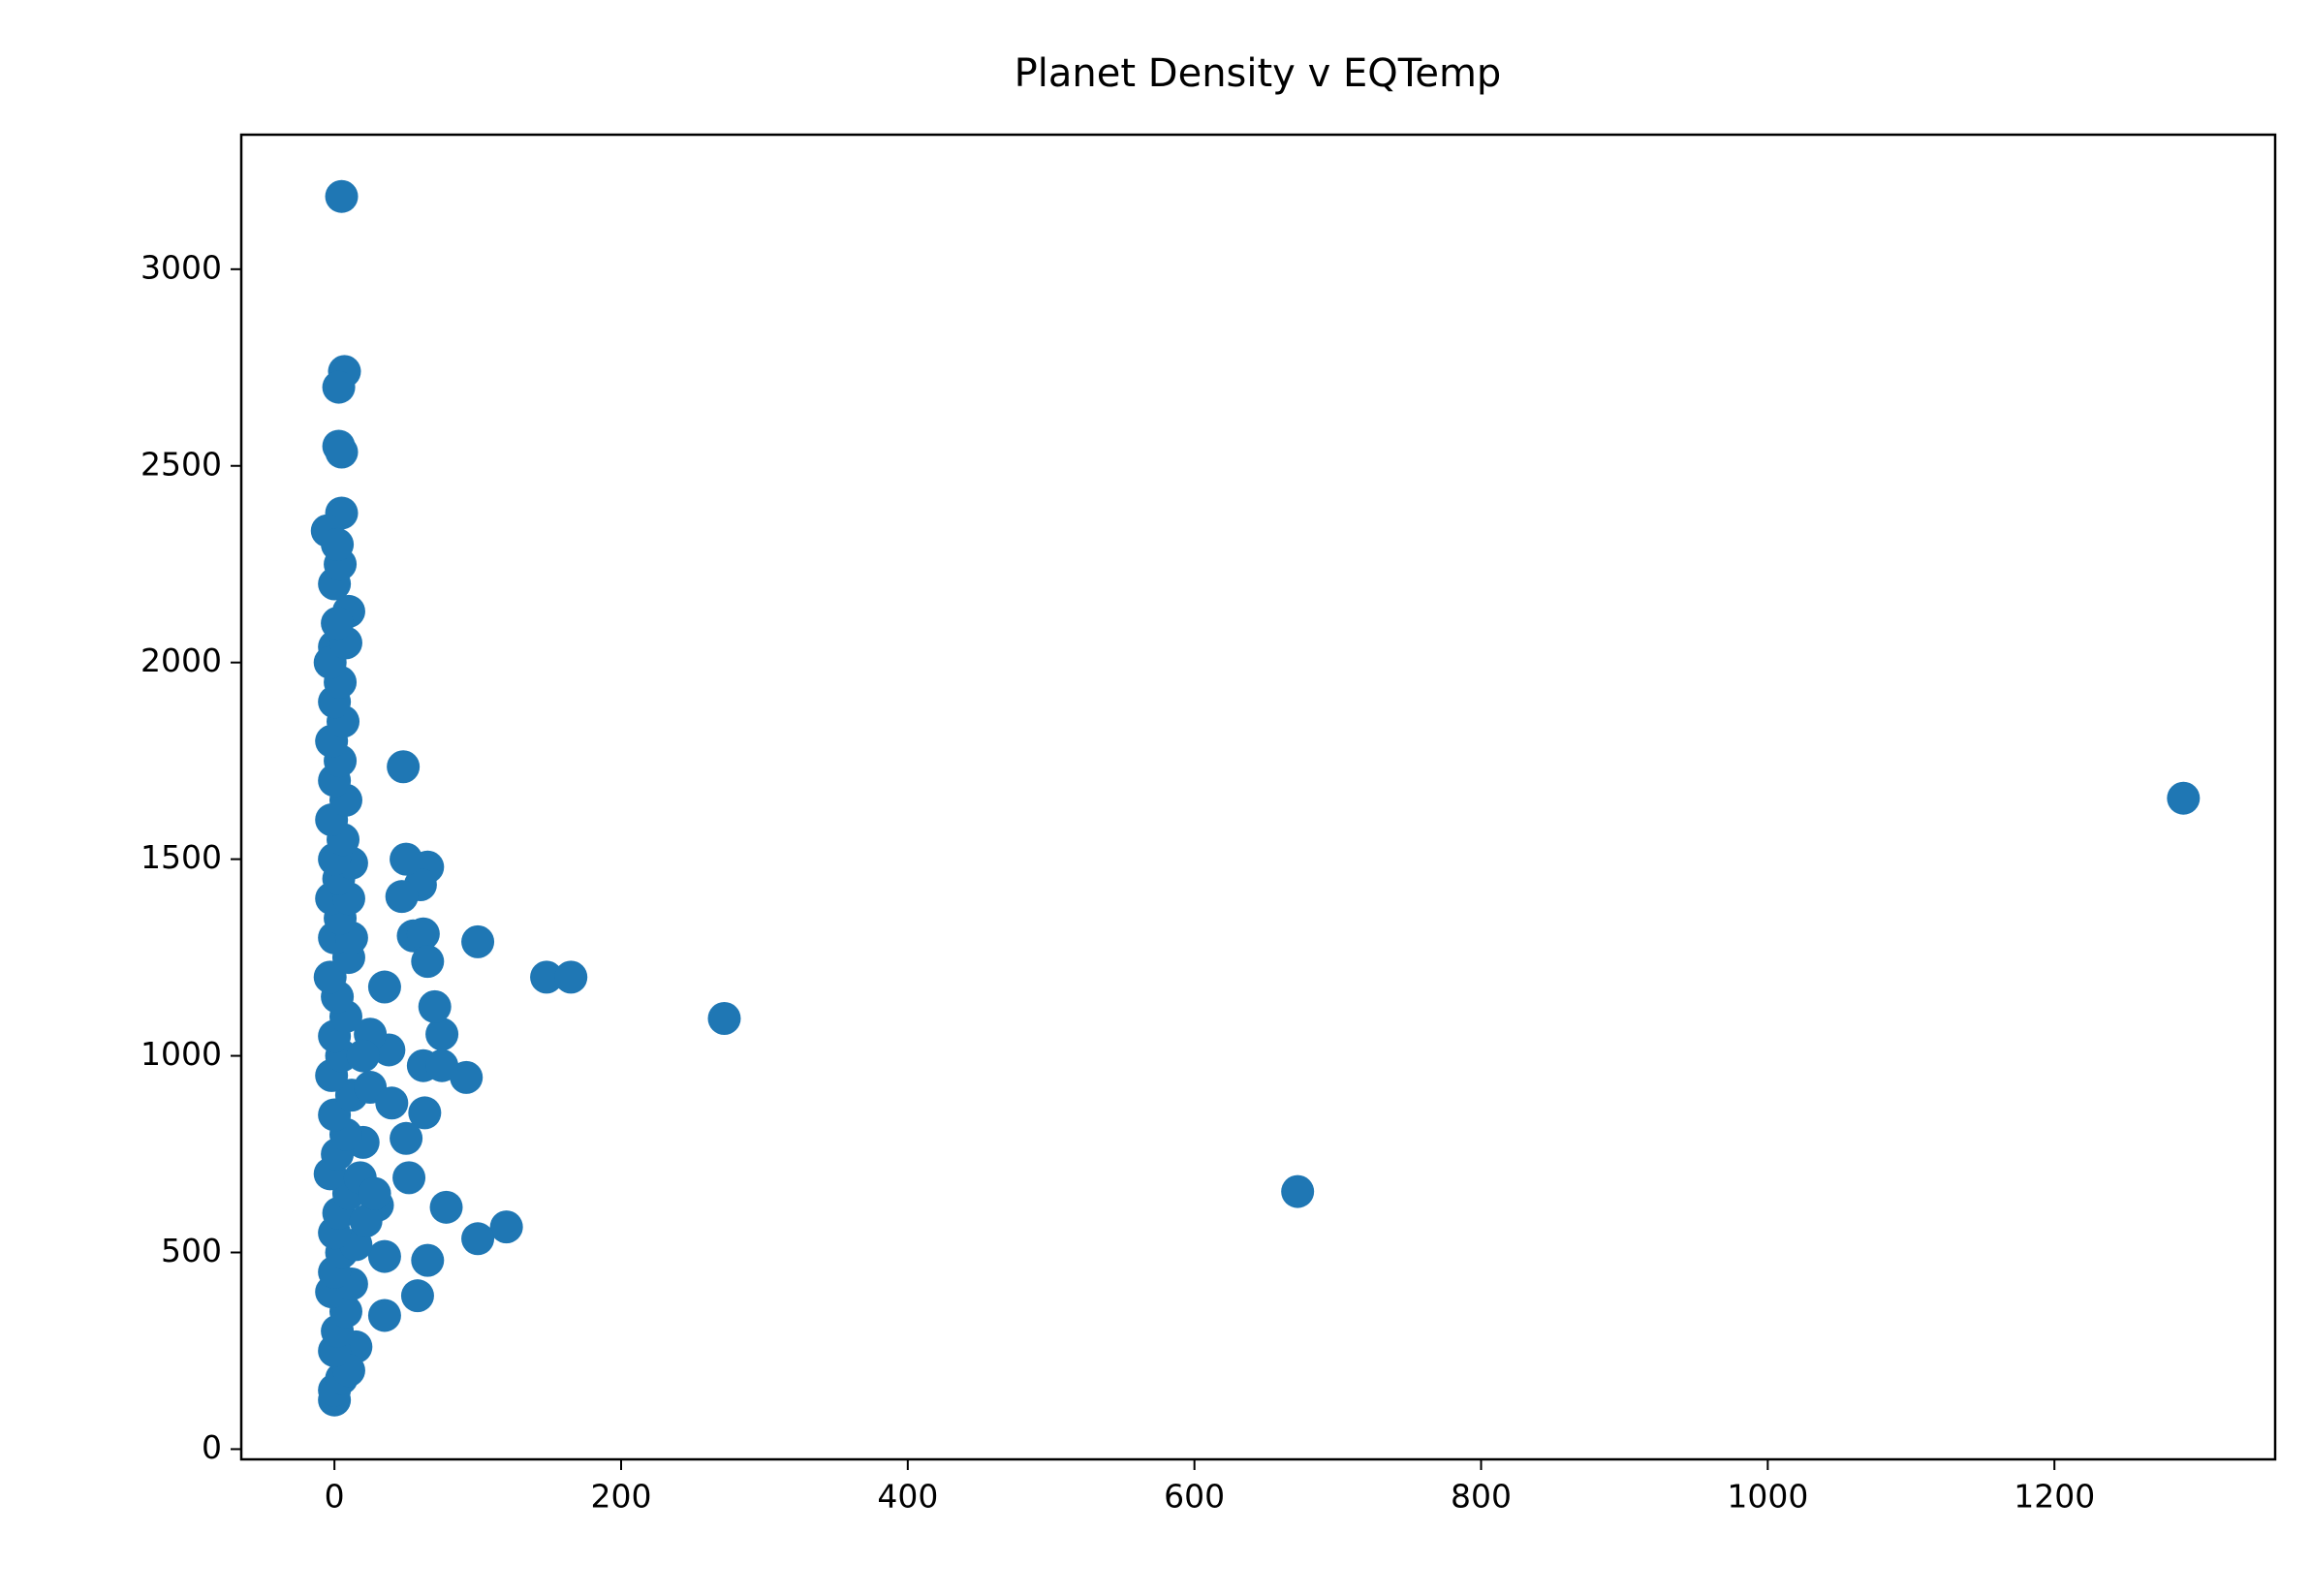 This screenshot has width=2311, height=1596. What do you see at coordinates (181, 267) in the screenshot?
I see `y-tick-label: 3000` at bounding box center [181, 267].